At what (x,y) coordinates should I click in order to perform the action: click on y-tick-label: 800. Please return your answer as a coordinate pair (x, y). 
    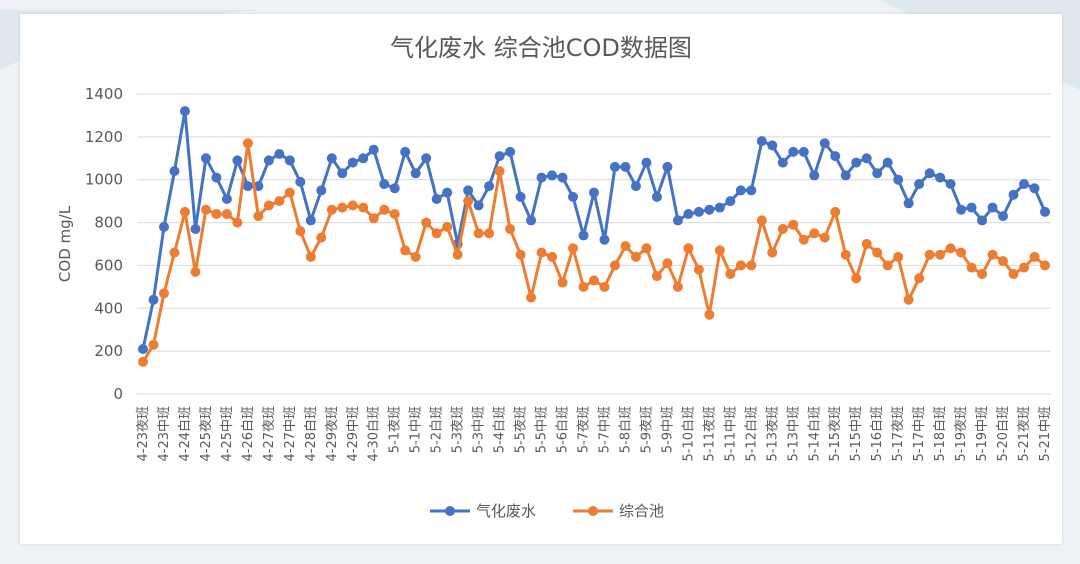
    Looking at the image, I should click on (108, 223).